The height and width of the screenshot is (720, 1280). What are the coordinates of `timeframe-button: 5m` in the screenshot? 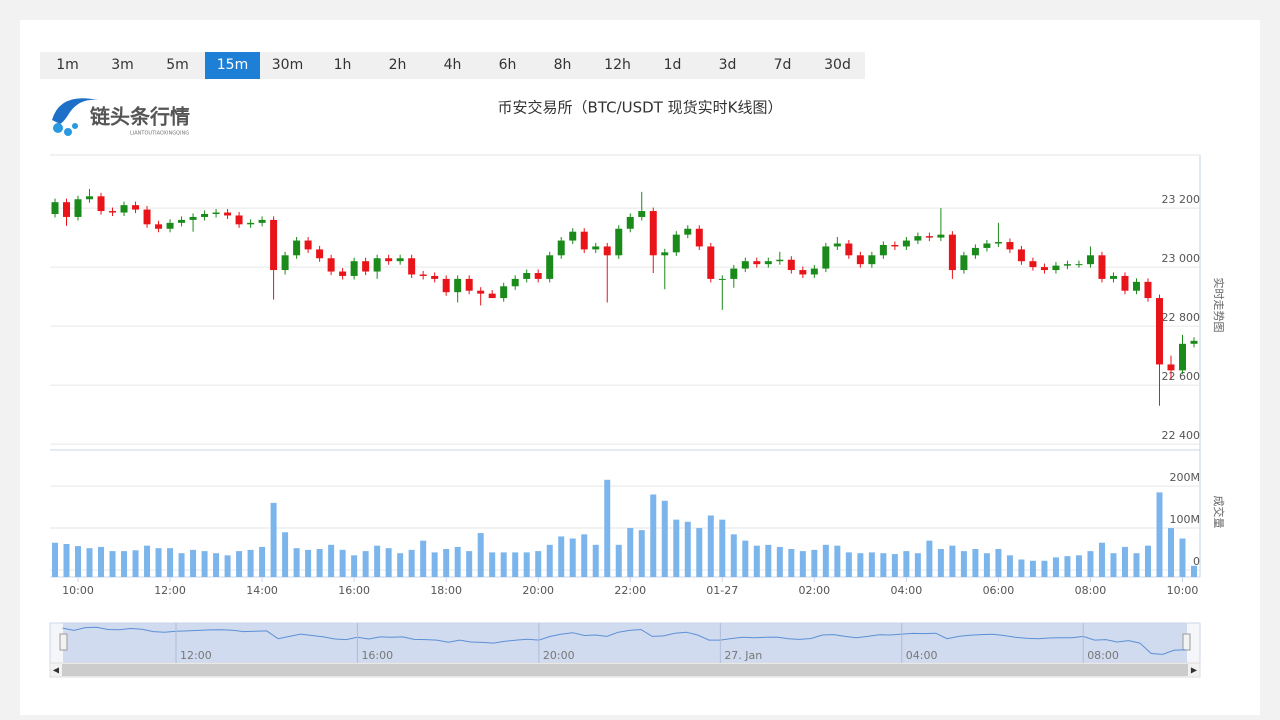 It's located at (177, 65).